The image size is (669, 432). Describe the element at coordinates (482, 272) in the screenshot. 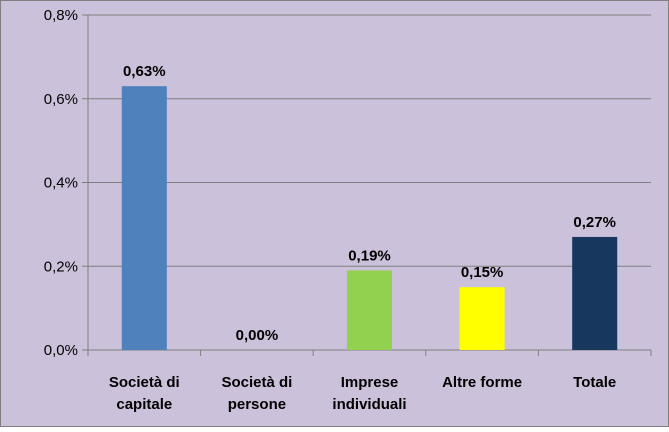

I see `data-label: 0,15%` at that location.